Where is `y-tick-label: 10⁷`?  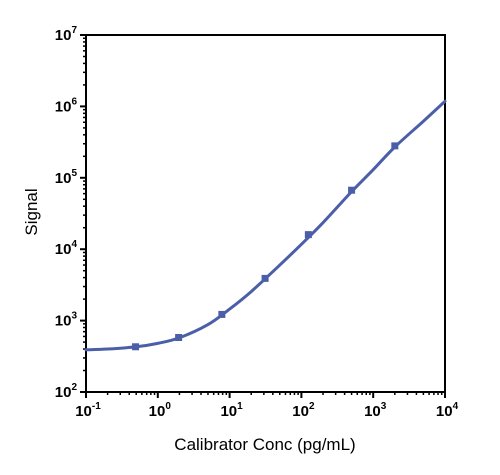
y-tick-label: 10⁷ is located at coordinates (66, 34).